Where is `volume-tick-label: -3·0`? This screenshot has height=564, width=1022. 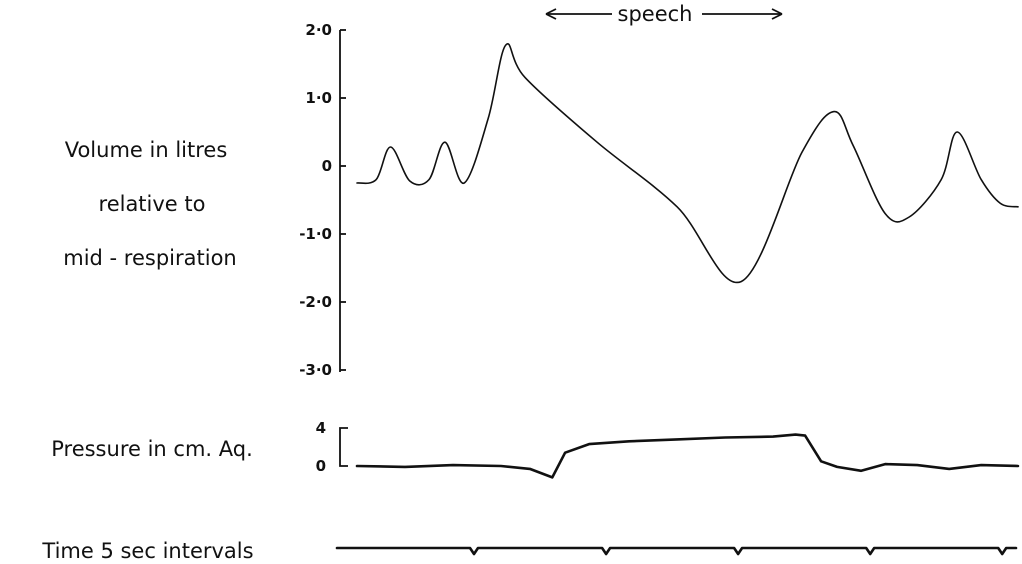 volume-tick-label: -3·0 is located at coordinates (315, 370).